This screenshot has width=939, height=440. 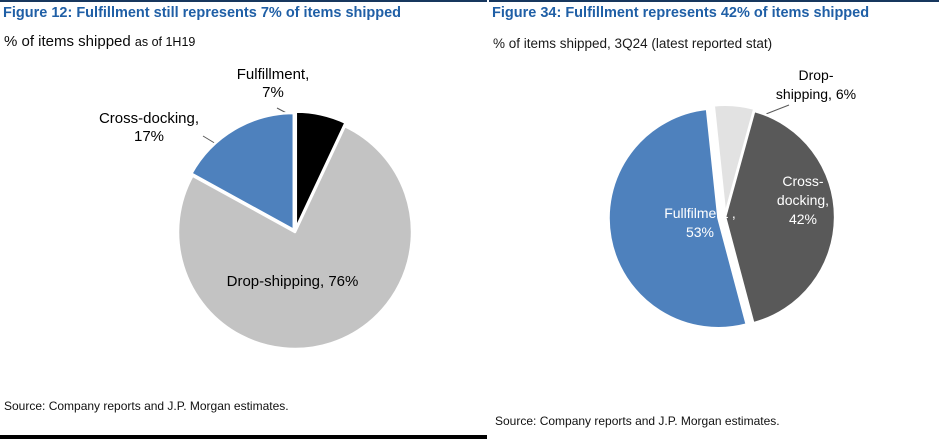 What do you see at coordinates (816, 84) in the screenshot?
I see `label-drop-shipping-6: Drop- shipping, 6%` at bounding box center [816, 84].